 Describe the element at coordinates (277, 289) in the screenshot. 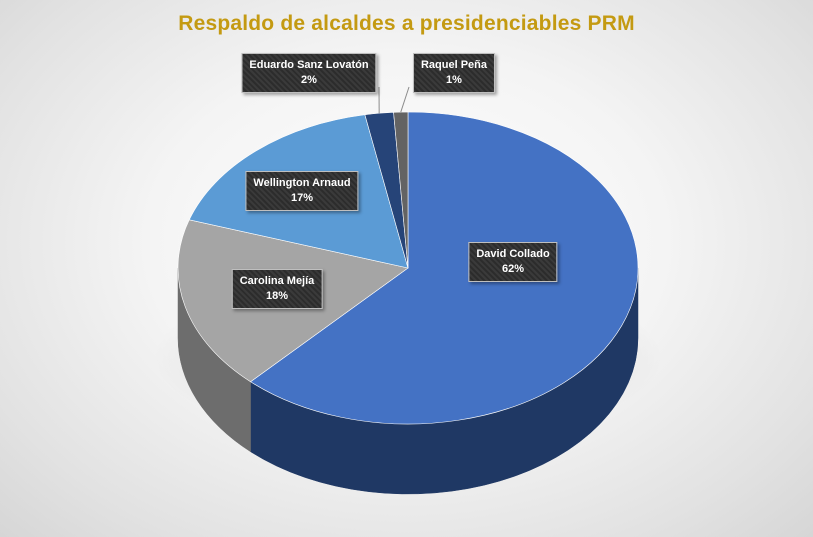

I see `data-label-carolina-mej-a: Carolina Mejía 18%` at that location.